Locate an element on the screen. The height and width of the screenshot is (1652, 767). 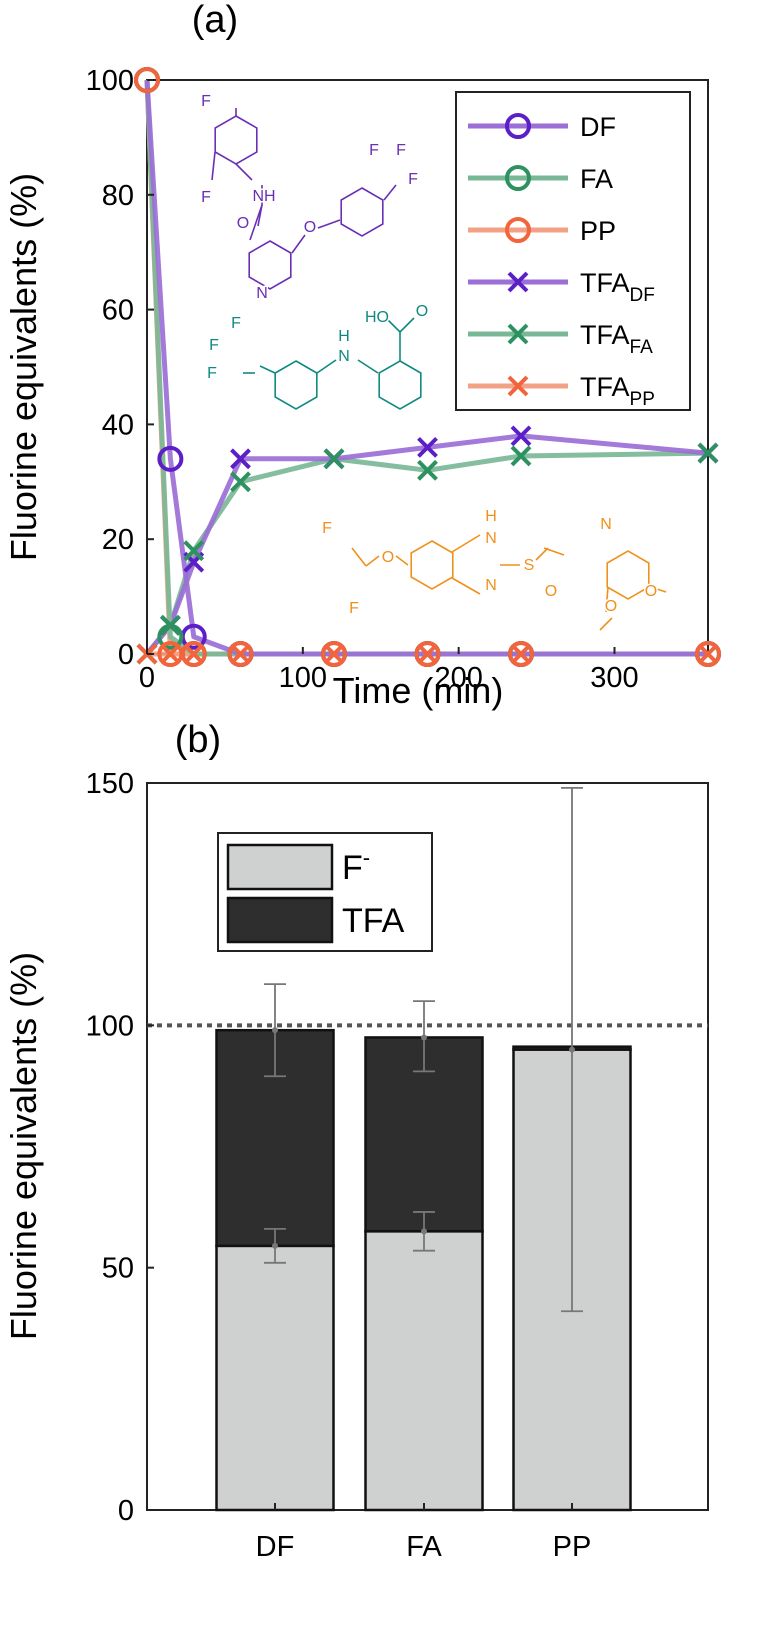
legend-entry: F- is located at coordinates (298, 867).